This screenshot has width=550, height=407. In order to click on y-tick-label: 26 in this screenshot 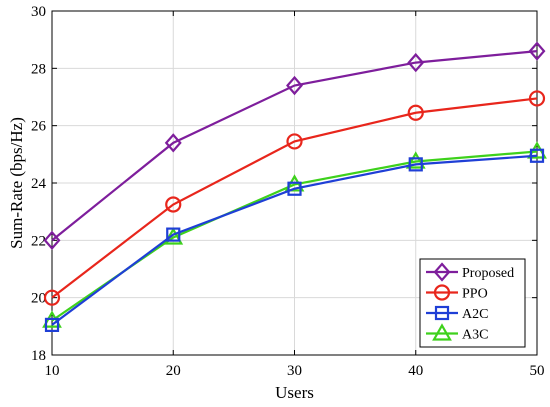, I will do `click(39, 127)`.